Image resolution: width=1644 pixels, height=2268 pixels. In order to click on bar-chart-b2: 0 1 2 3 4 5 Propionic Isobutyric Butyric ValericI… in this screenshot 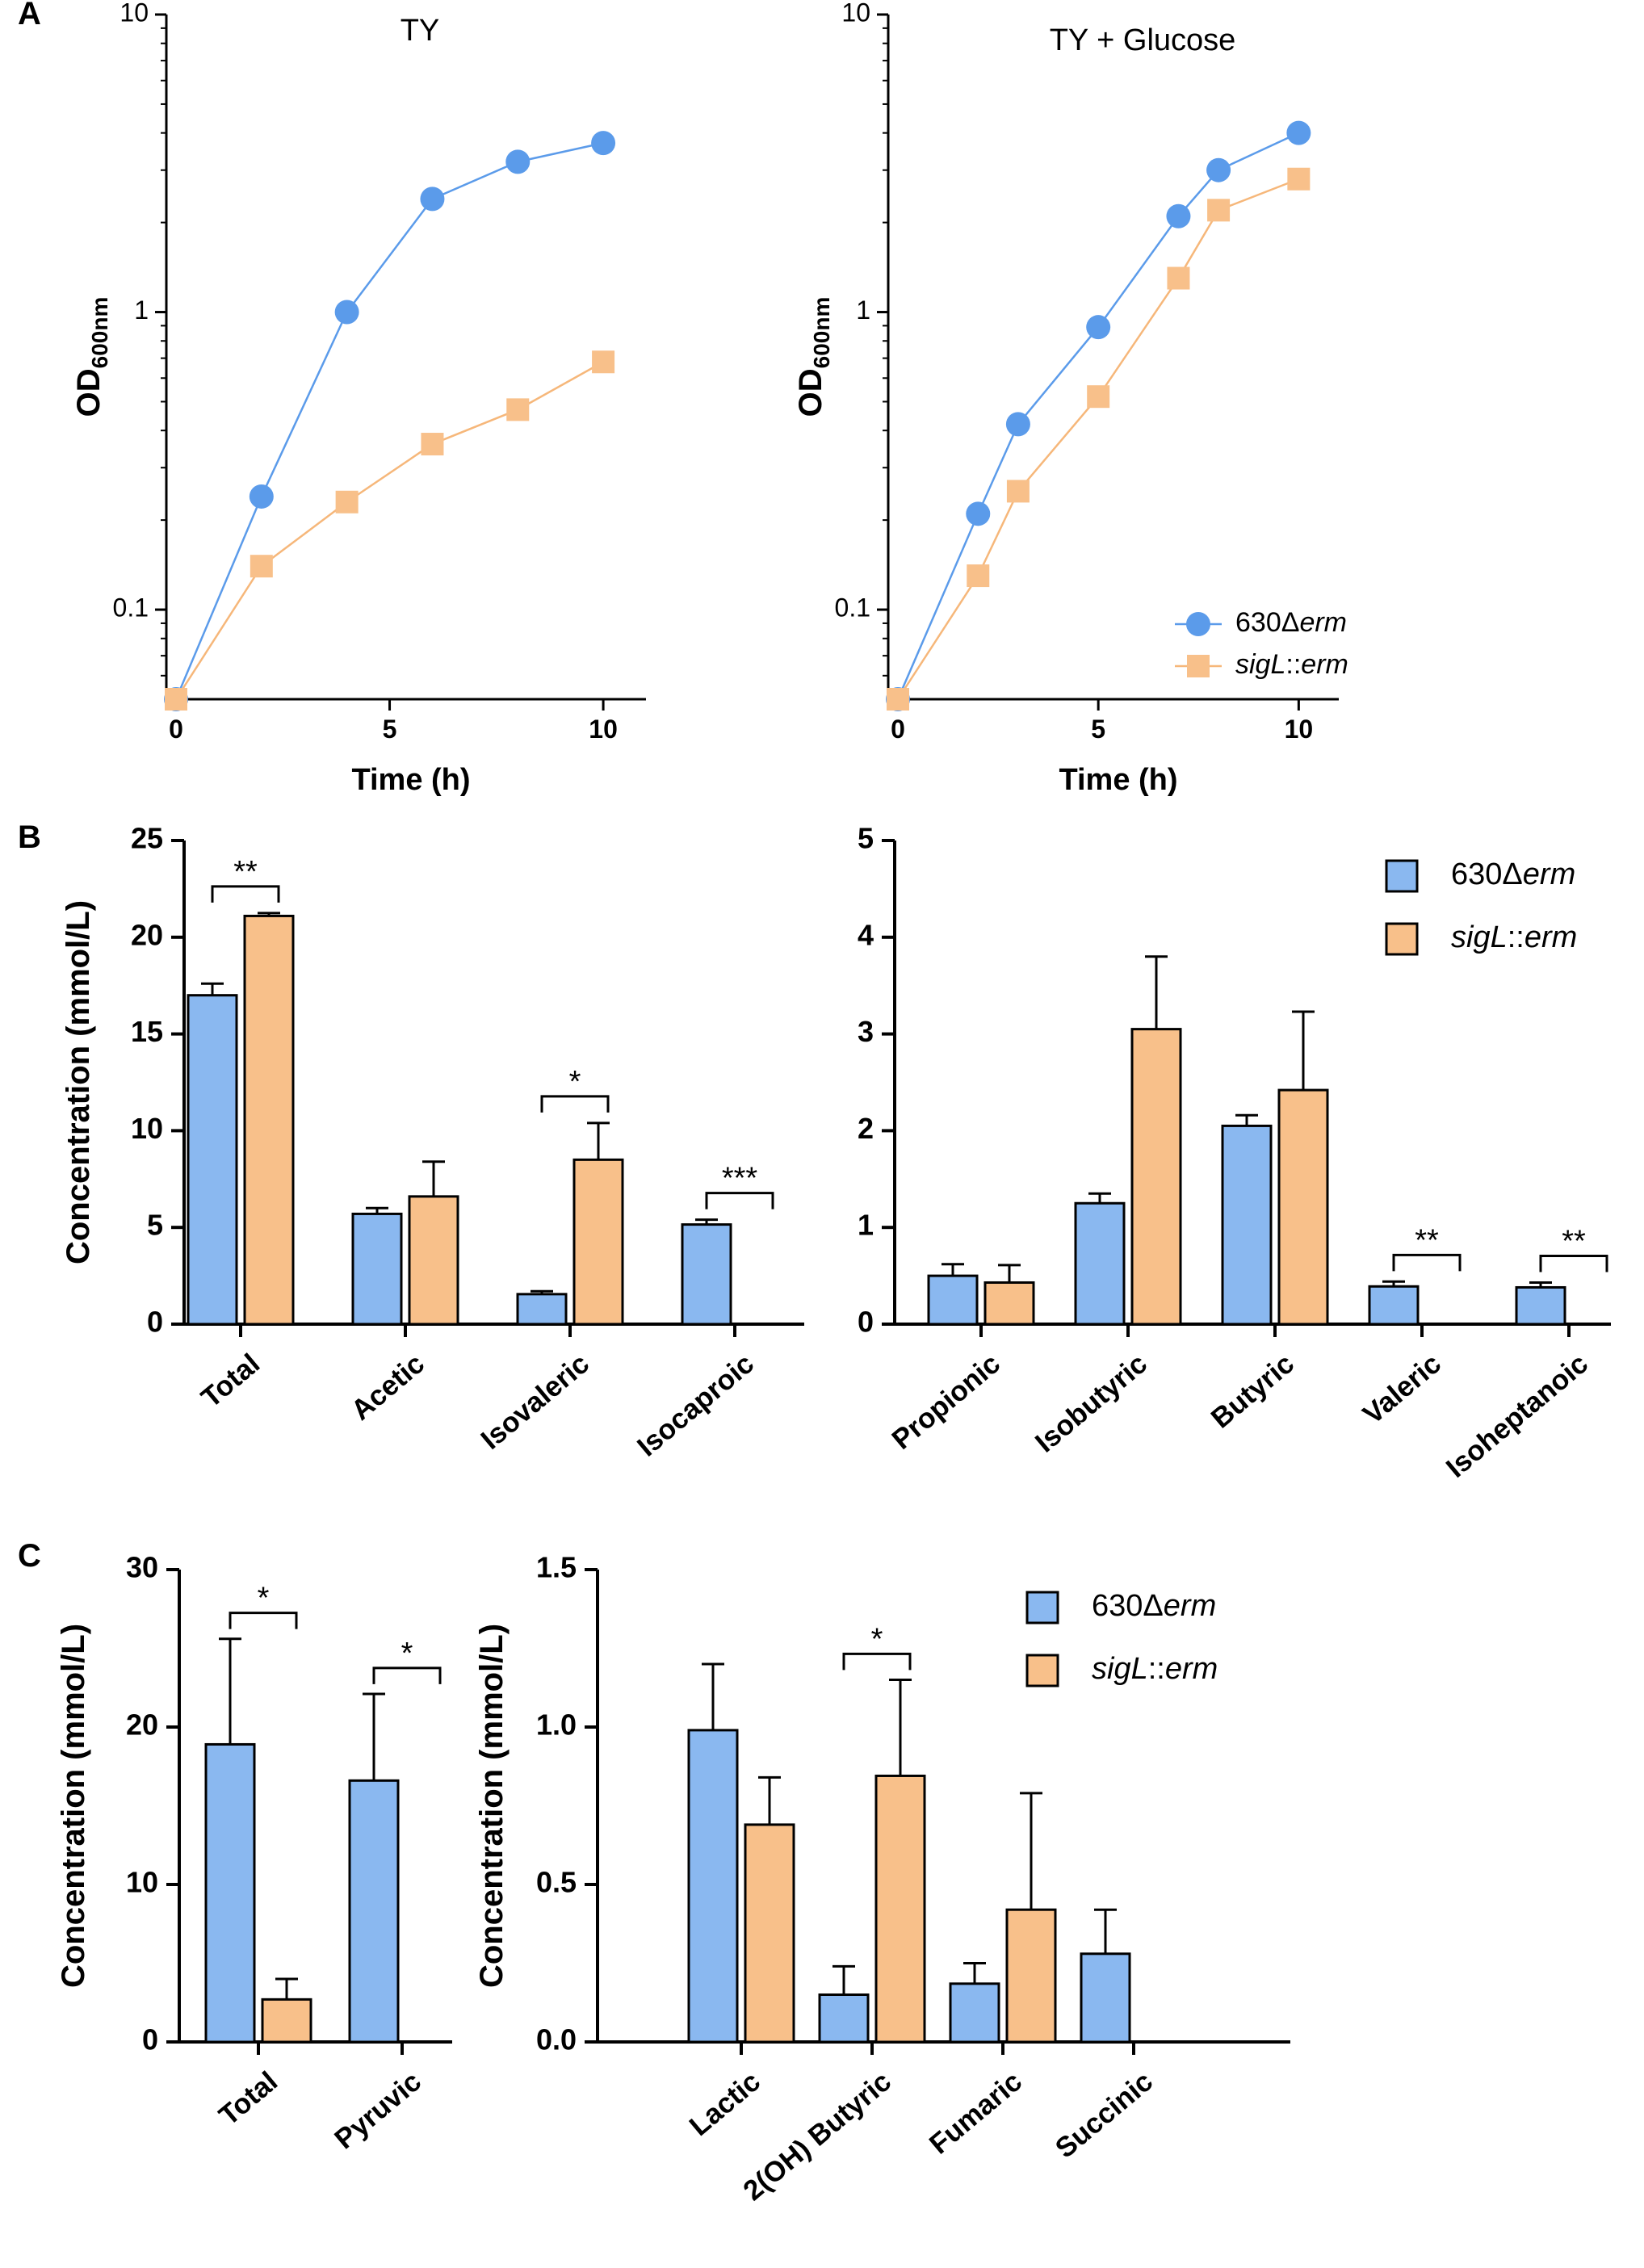, I will do `click(1234, 1153)`.